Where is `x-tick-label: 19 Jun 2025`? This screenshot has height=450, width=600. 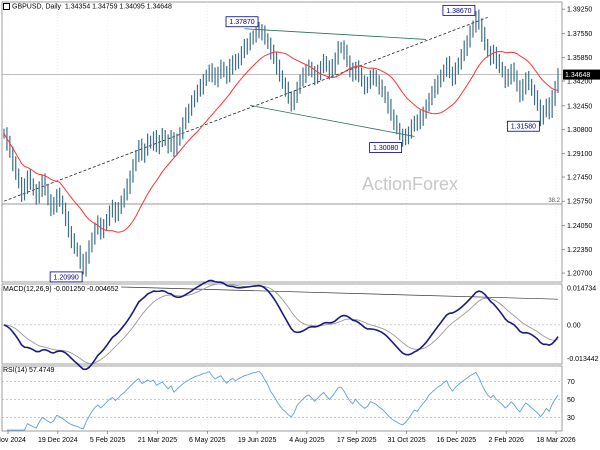
x-tick-label: 19 Jun 2025 is located at coordinates (257, 440).